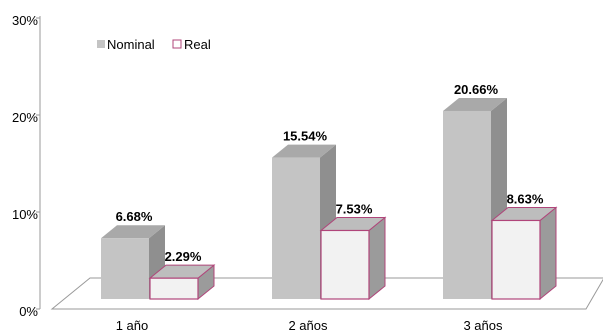  What do you see at coordinates (197, 44) in the screenshot?
I see `legend-label-real: Real` at bounding box center [197, 44].